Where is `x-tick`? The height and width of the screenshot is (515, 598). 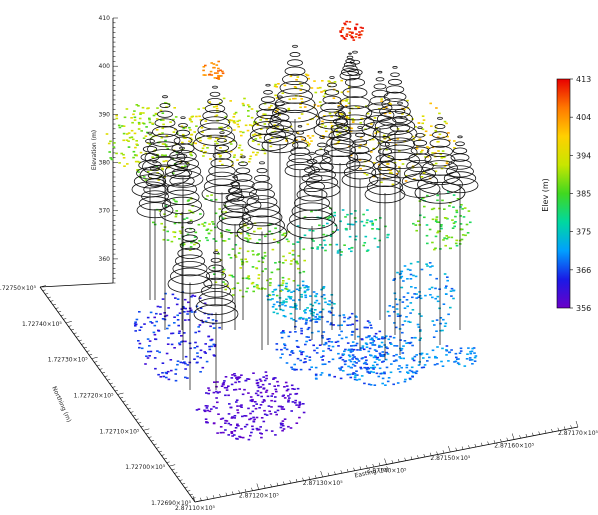 x-tick is located at coordinates (201, 499).